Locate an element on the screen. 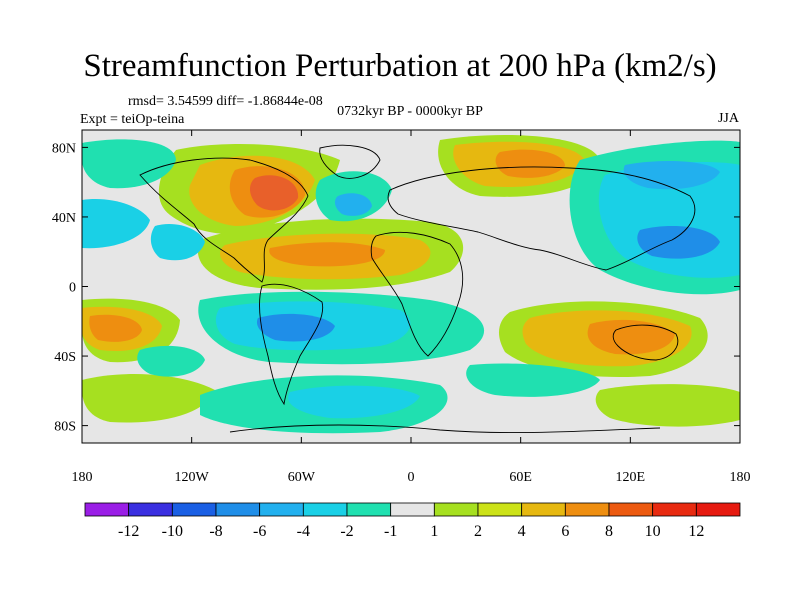 The width and height of the screenshot is (800, 600). australia-high is located at coordinates (631, 337).